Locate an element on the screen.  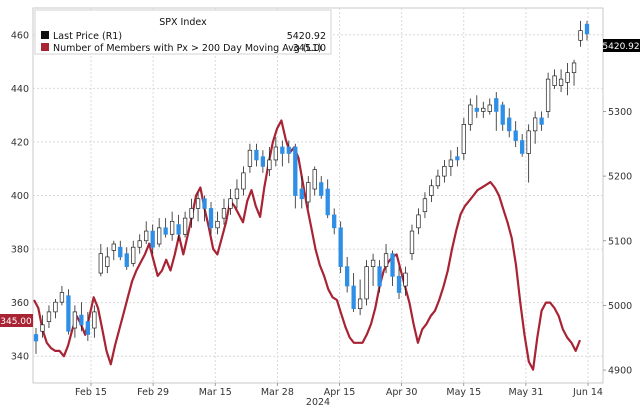
left-tick-label: 440 is located at coordinates (20, 89).